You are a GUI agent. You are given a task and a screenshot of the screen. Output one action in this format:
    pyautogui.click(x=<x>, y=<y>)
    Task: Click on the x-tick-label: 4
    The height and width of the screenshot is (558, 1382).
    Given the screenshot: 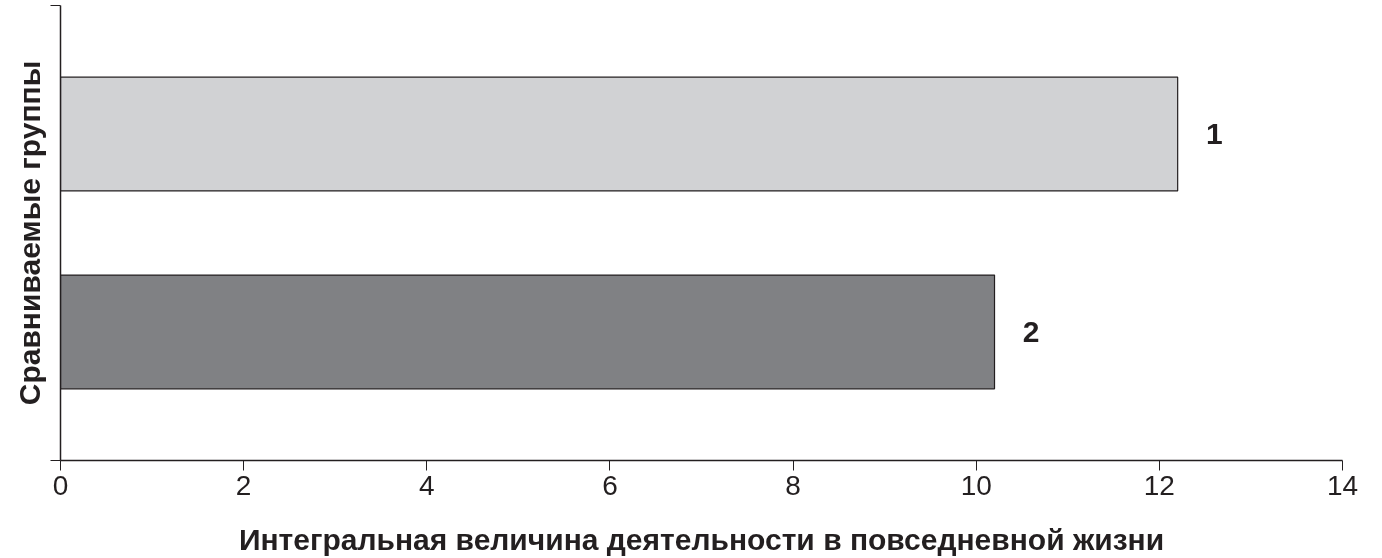 What is the action you would take?
    pyautogui.click(x=427, y=485)
    